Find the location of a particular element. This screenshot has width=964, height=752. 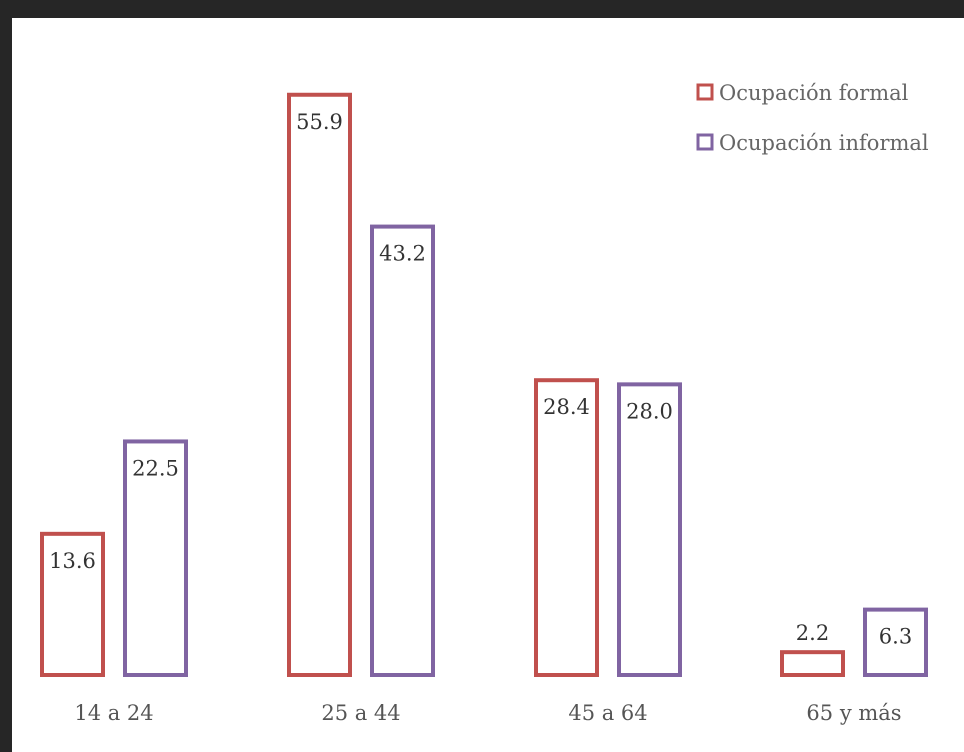

data-label: 22.5 is located at coordinates (155, 468).